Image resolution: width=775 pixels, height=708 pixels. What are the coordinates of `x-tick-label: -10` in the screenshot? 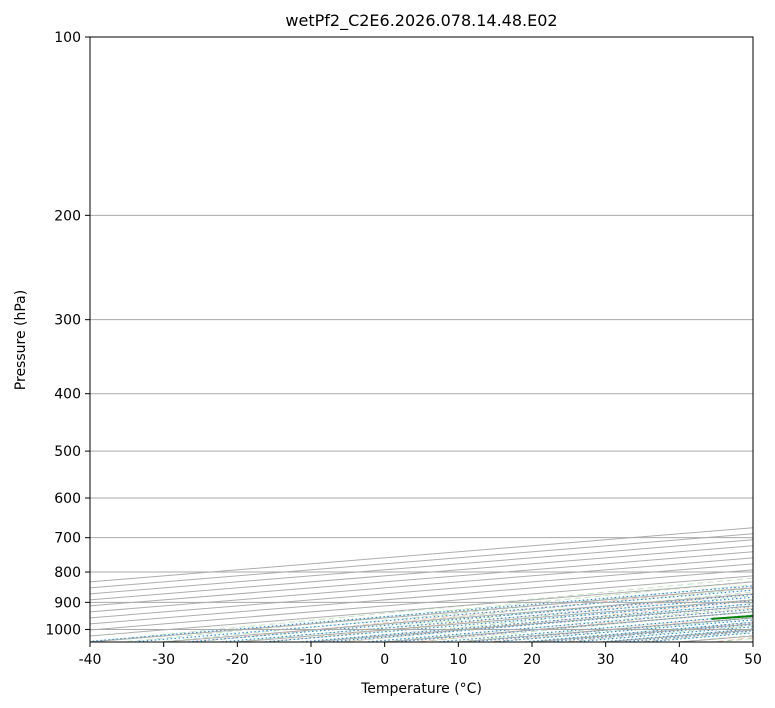 It's located at (311, 660).